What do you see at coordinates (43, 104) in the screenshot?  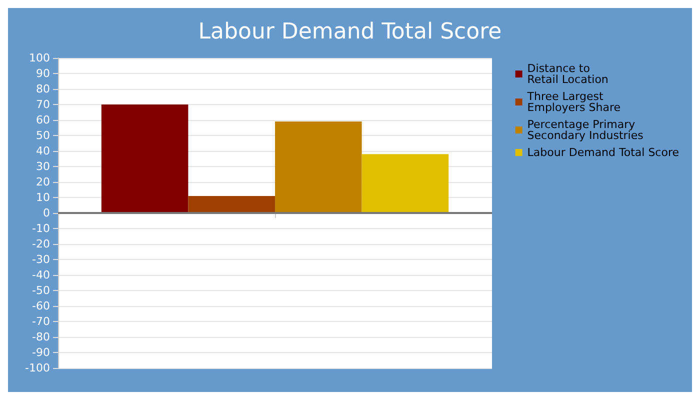 I see `y-tick-label: 70` at bounding box center [43, 104].